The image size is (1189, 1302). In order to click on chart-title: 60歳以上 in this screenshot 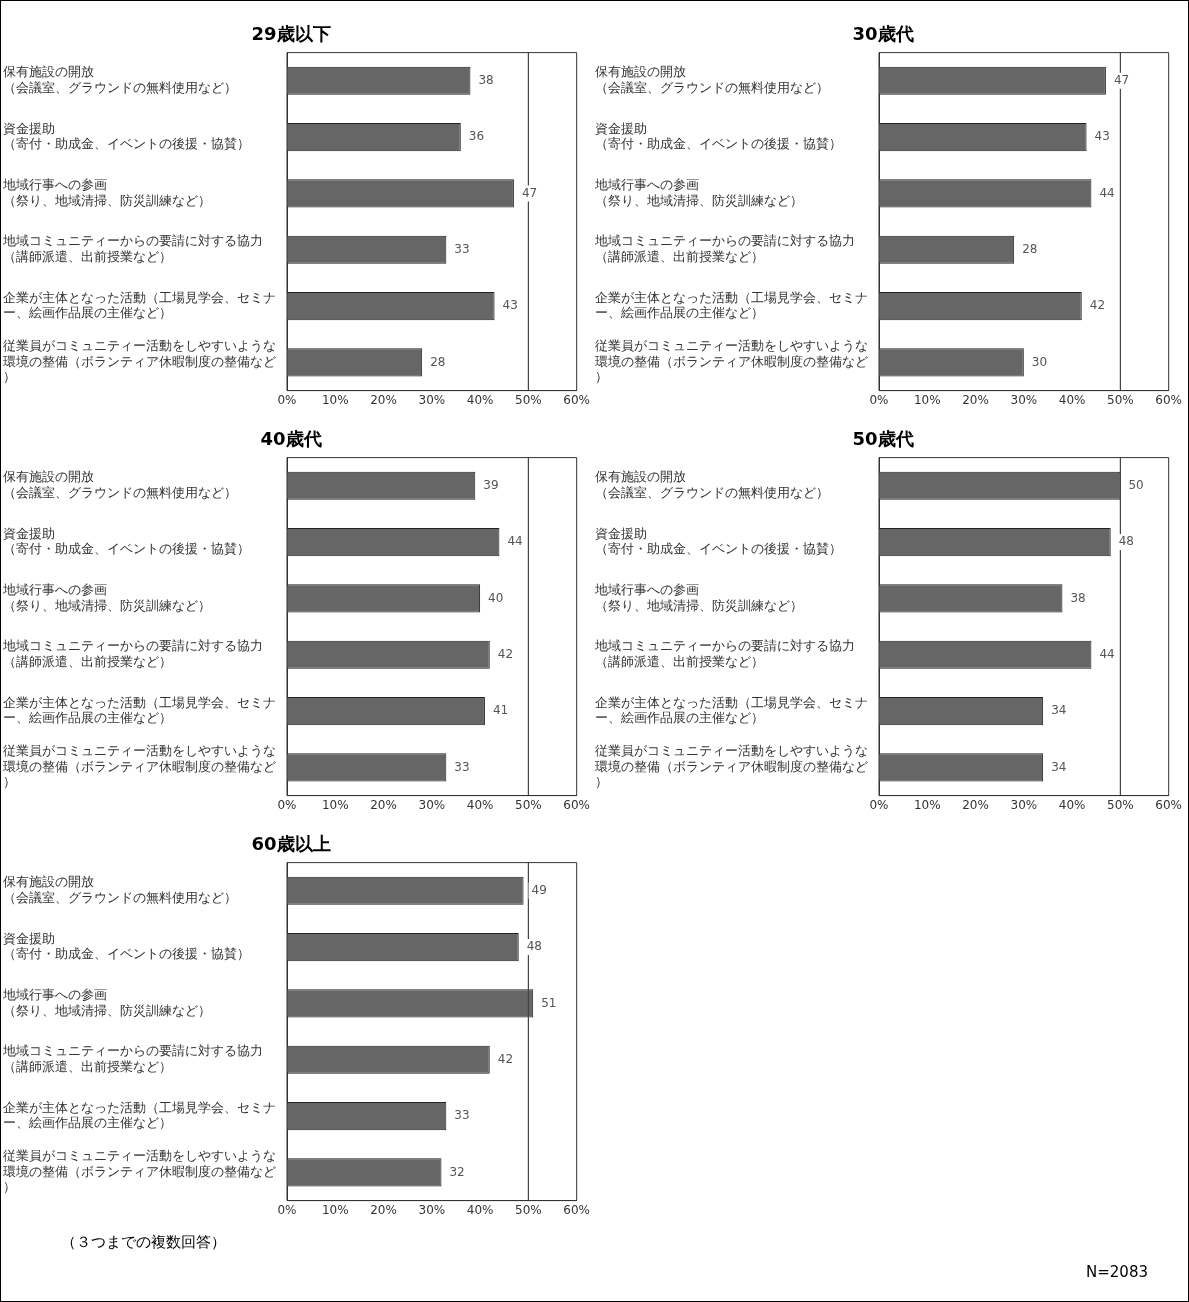, I will do `click(291, 844)`.